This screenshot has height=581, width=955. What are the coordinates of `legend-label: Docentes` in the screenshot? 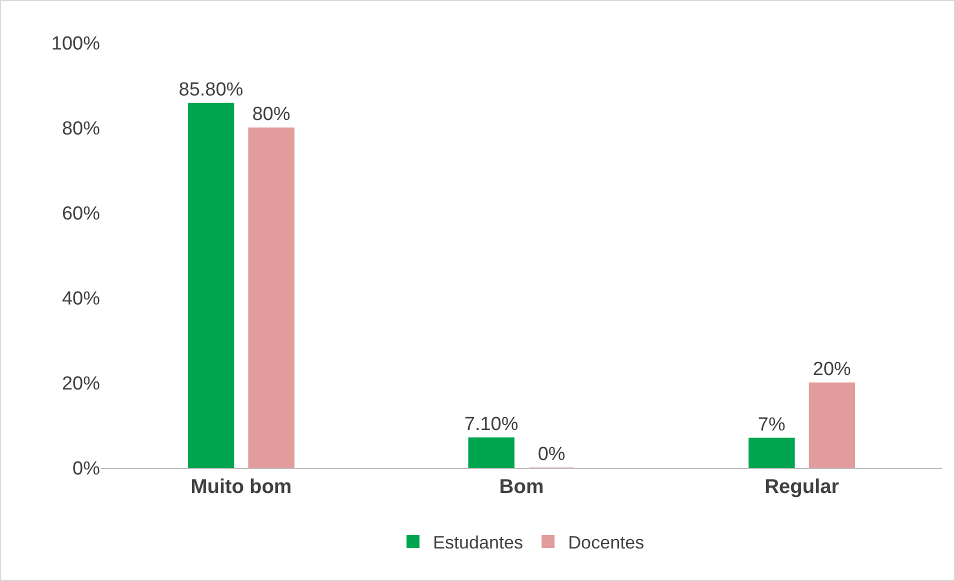 It's located at (606, 542).